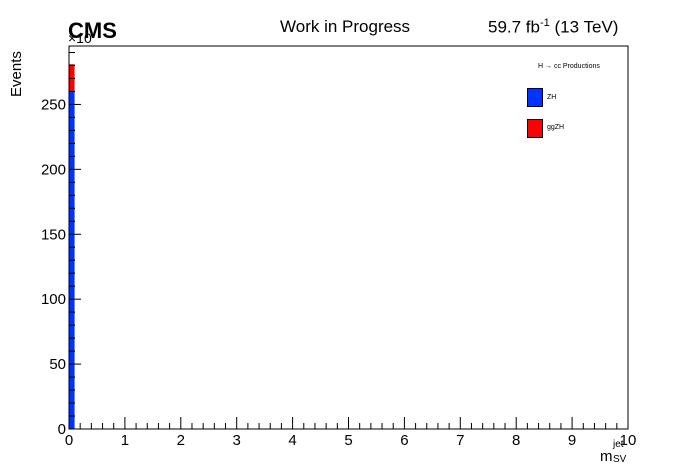 This screenshot has width=698, height=476. Describe the element at coordinates (514, 27) in the screenshot. I see `lumi-value: 59.7 fb` at that location.